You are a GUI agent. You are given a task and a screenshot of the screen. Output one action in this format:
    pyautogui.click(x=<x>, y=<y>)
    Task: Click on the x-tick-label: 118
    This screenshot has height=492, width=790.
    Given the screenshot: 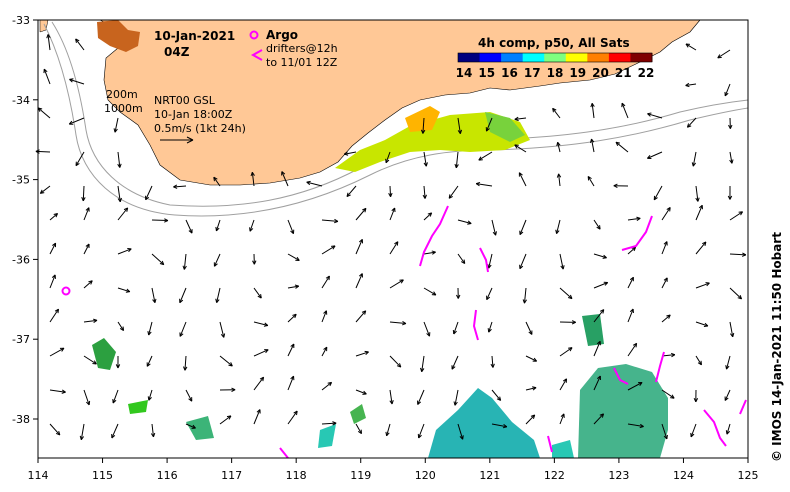 What is the action you would take?
    pyautogui.click(x=296, y=475)
    